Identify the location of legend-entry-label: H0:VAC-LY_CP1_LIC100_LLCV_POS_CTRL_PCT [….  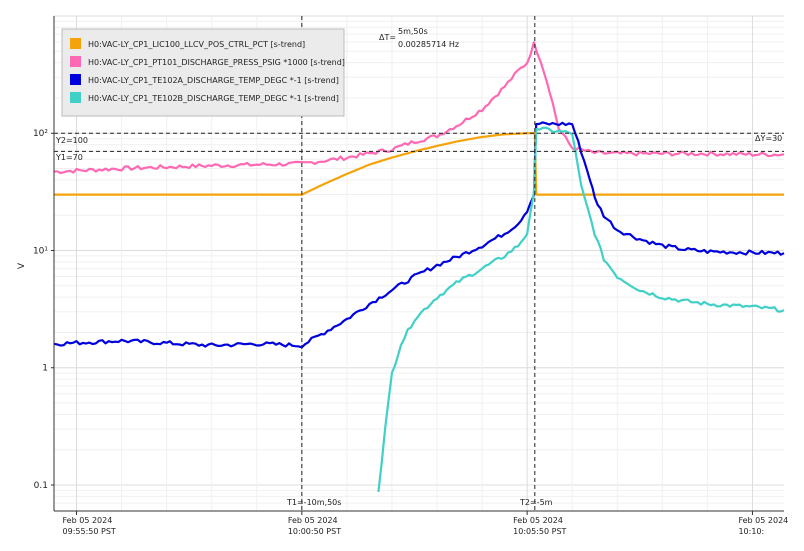
(196, 44).